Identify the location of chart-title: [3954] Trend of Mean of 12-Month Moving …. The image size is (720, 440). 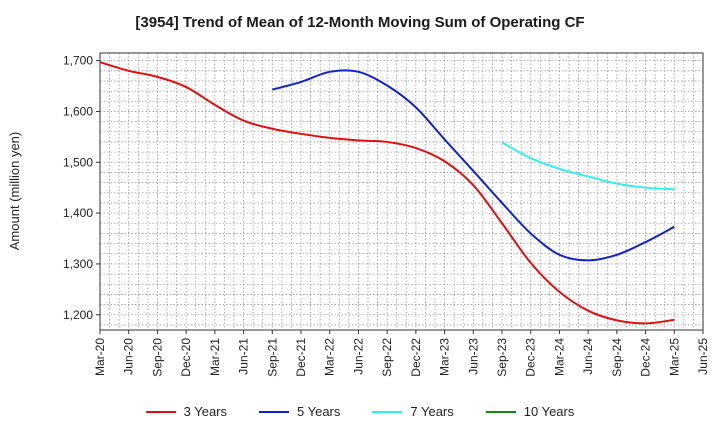
(360, 22).